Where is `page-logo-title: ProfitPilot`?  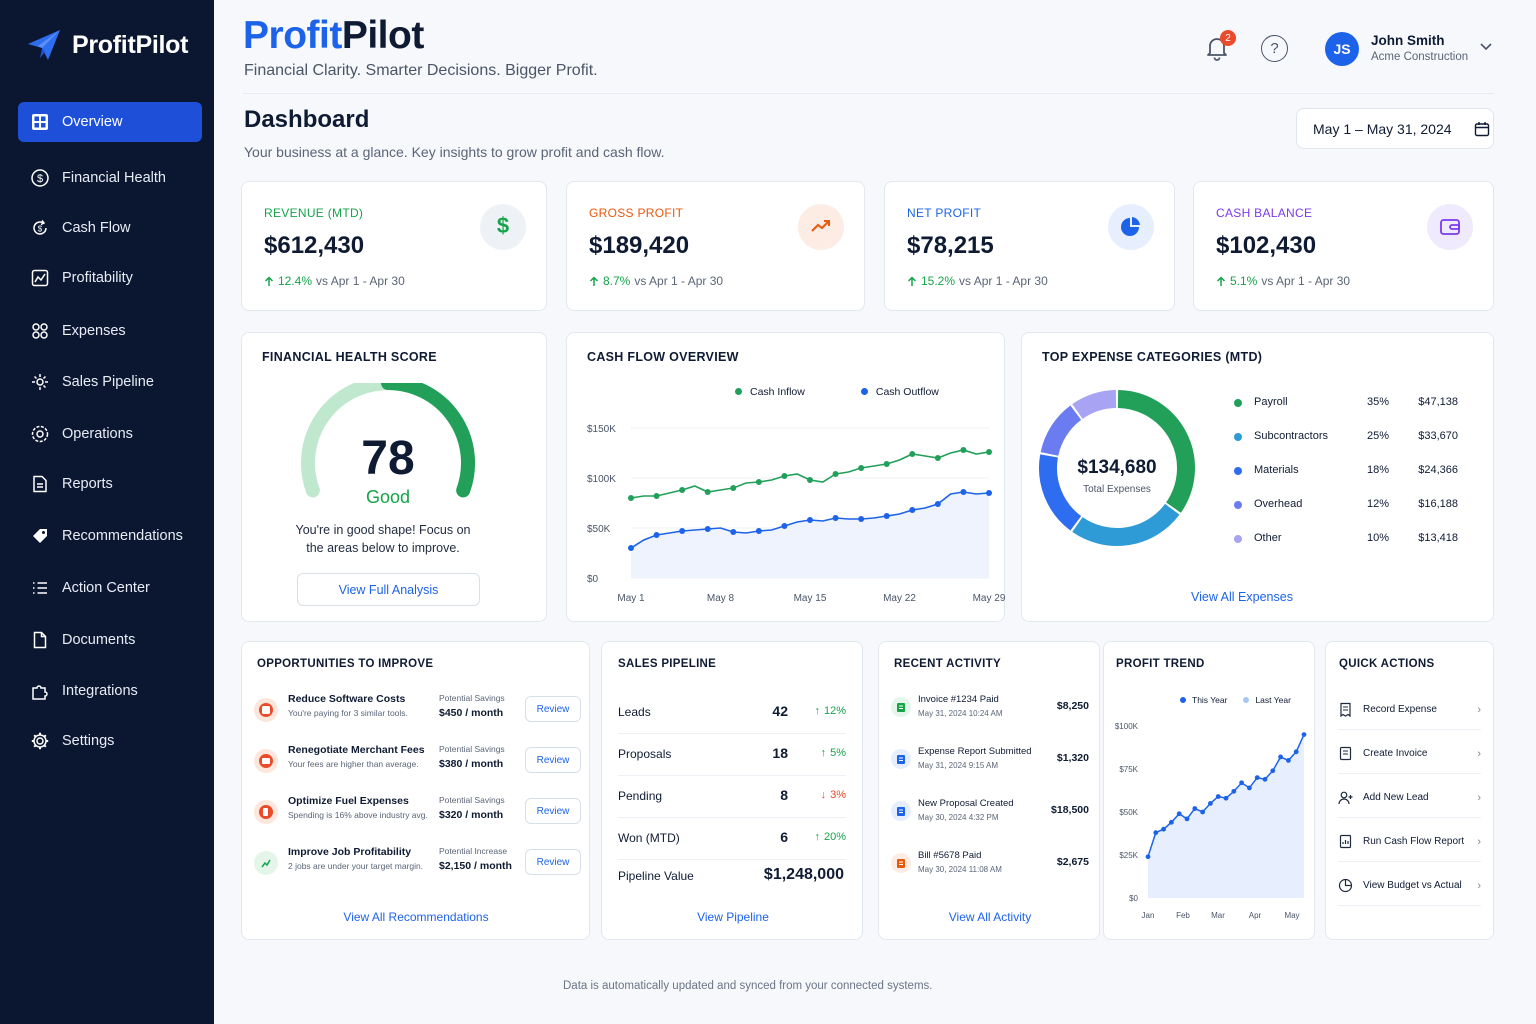 page-logo-title: ProfitPilot is located at coordinates (333, 36).